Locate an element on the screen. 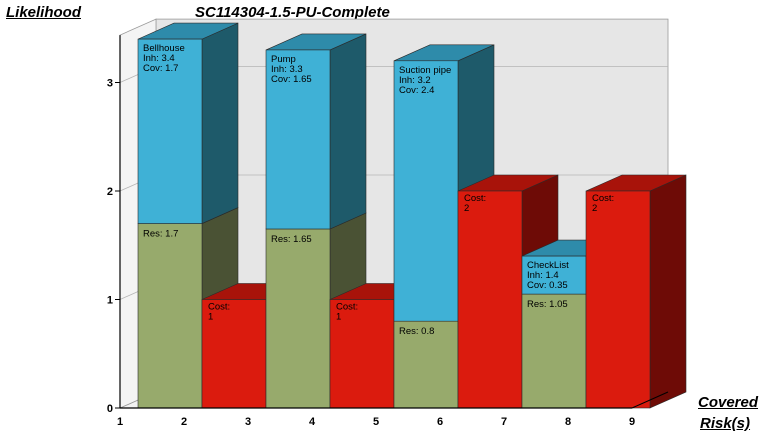  x-tick-label: 7 is located at coordinates (504, 422).